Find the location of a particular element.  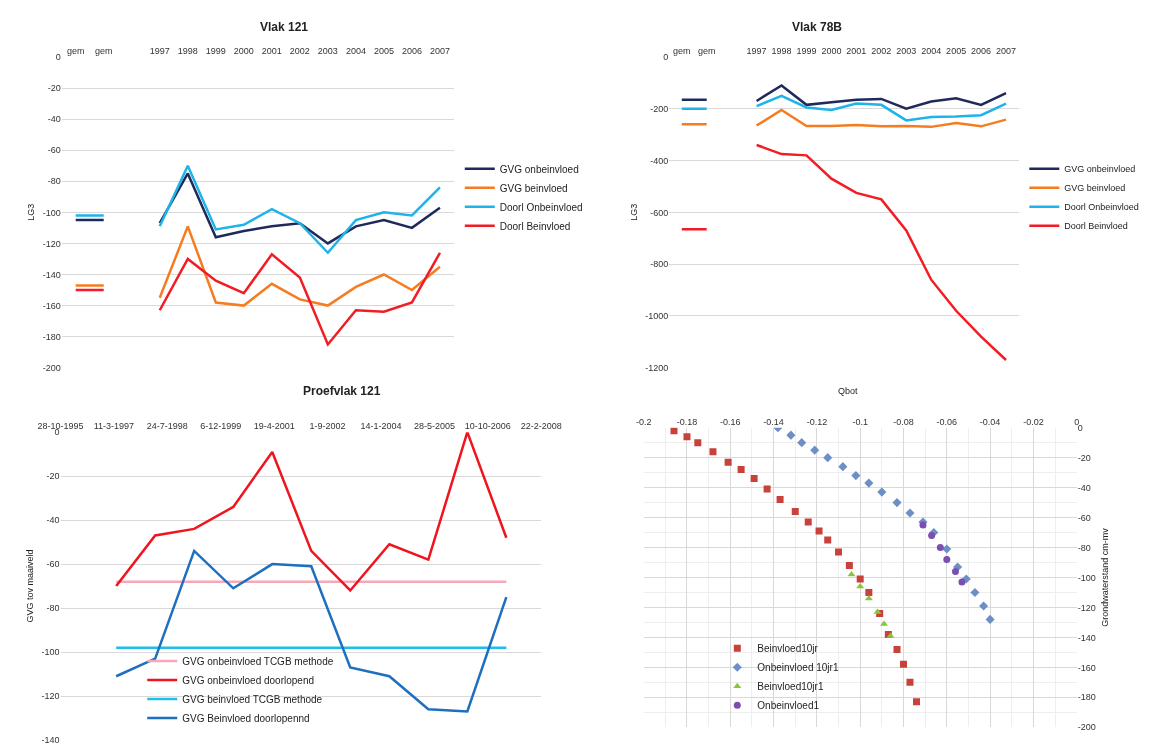

x-tick-label: 1998 is located at coordinates (781, 51).